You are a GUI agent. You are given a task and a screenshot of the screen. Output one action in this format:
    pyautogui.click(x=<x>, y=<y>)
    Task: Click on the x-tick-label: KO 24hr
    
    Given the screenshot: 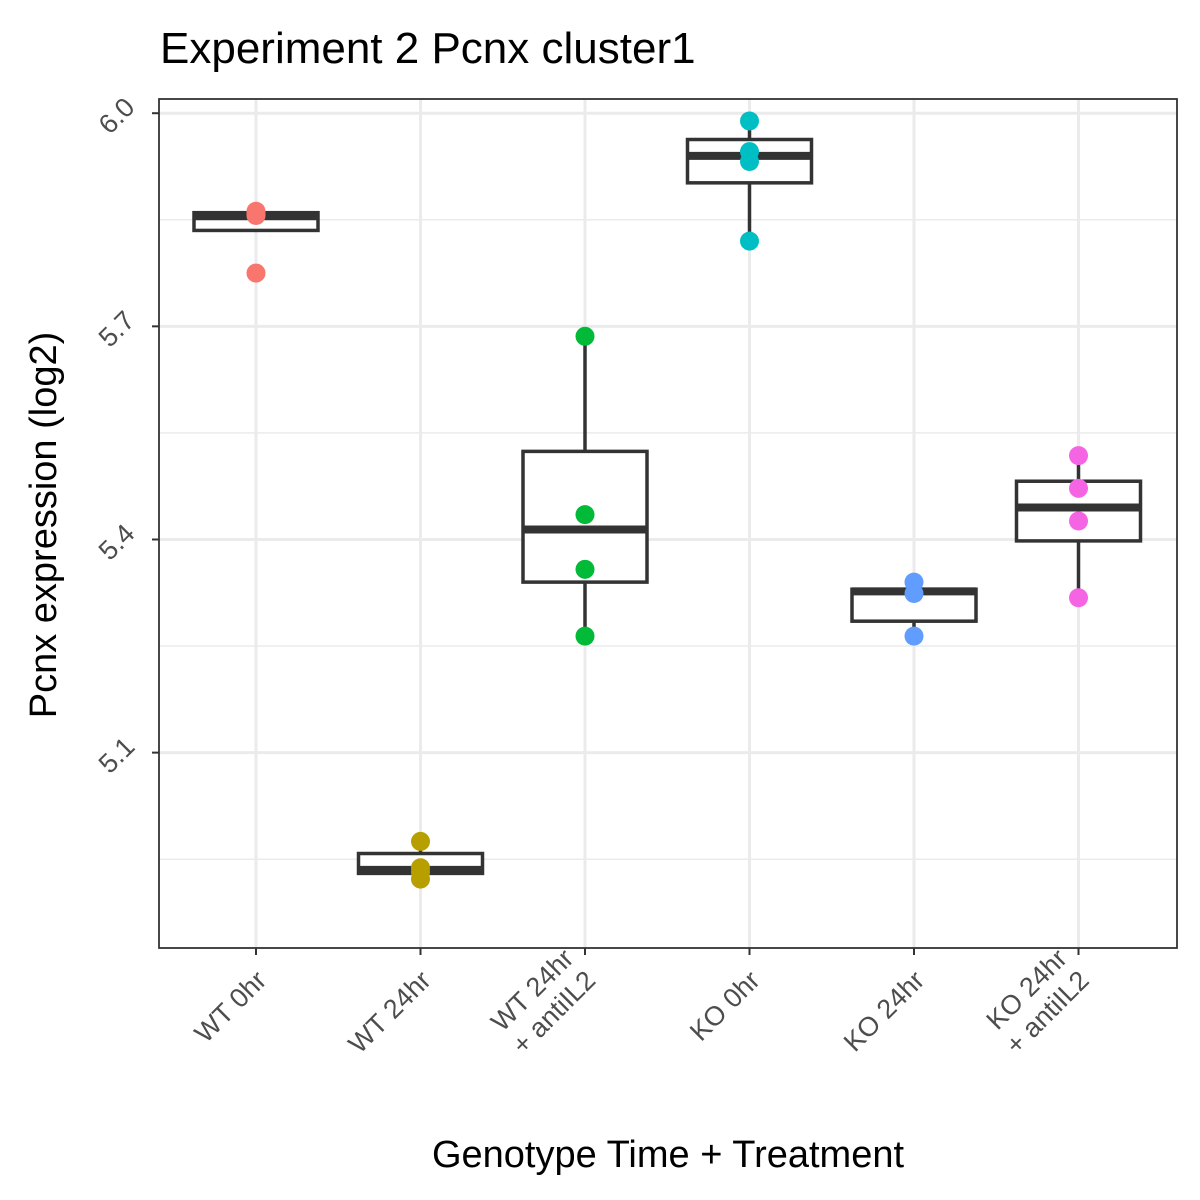 What is the action you would take?
    pyautogui.click(x=884, y=1011)
    